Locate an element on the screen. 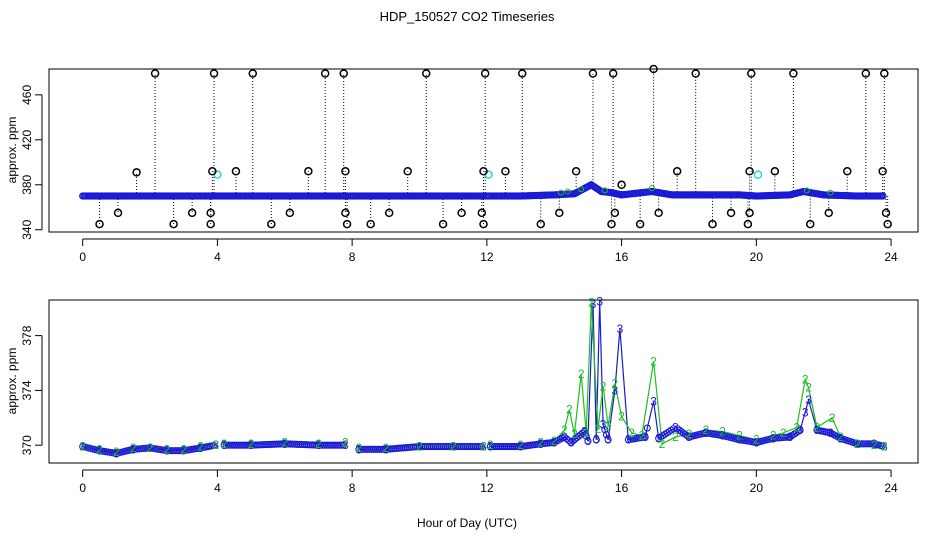 The width and height of the screenshot is (936, 540). x-axis-label: Hour of Day (UTC) is located at coordinates (467, 523).